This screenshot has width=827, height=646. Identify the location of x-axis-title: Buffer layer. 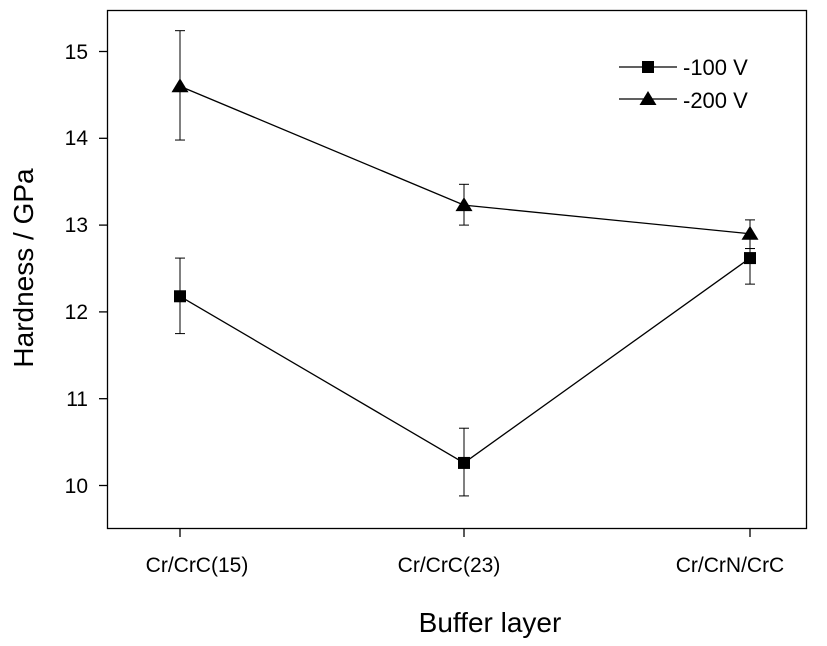
(490, 622).